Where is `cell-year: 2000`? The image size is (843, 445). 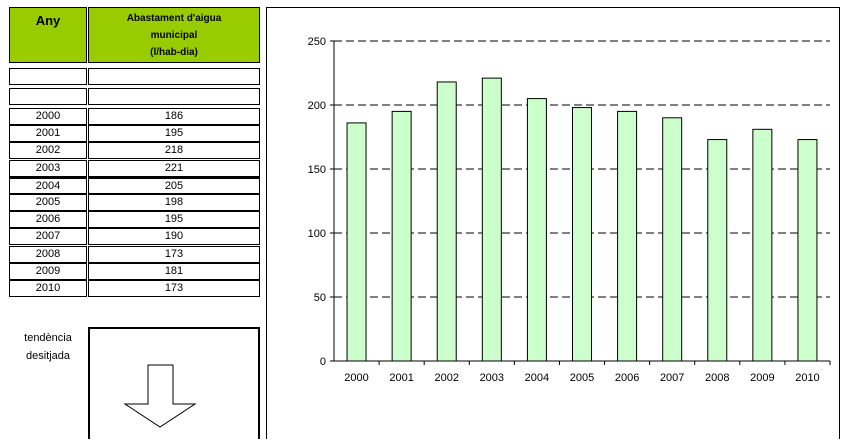 cell-year: 2000 is located at coordinates (48, 116).